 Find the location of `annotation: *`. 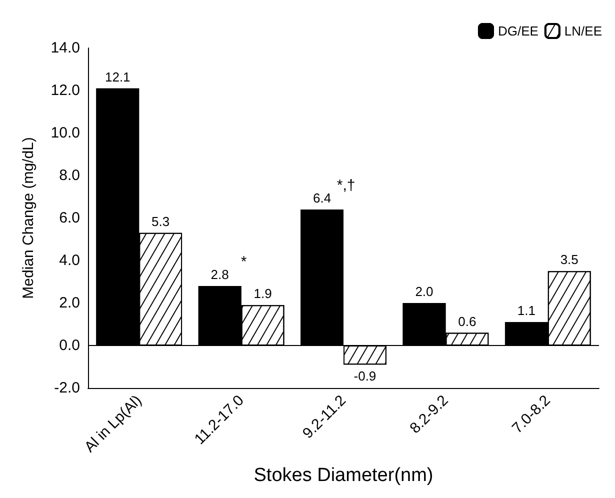

annotation: * is located at coordinates (243, 262).